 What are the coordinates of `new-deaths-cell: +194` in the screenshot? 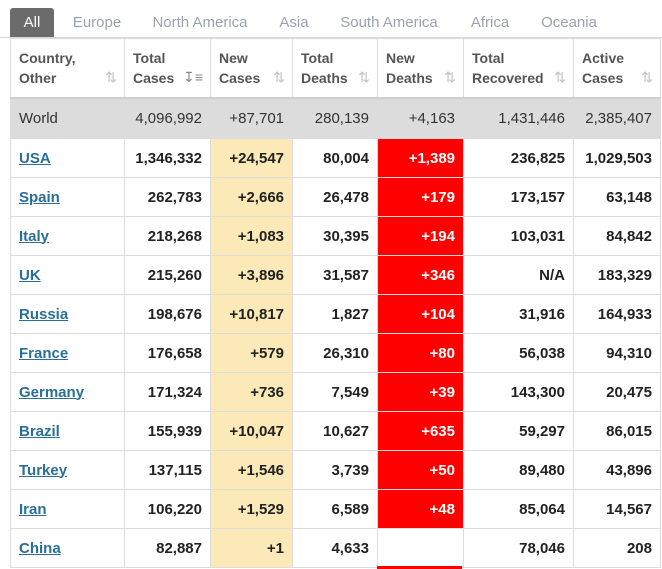 It's located at (420, 236).